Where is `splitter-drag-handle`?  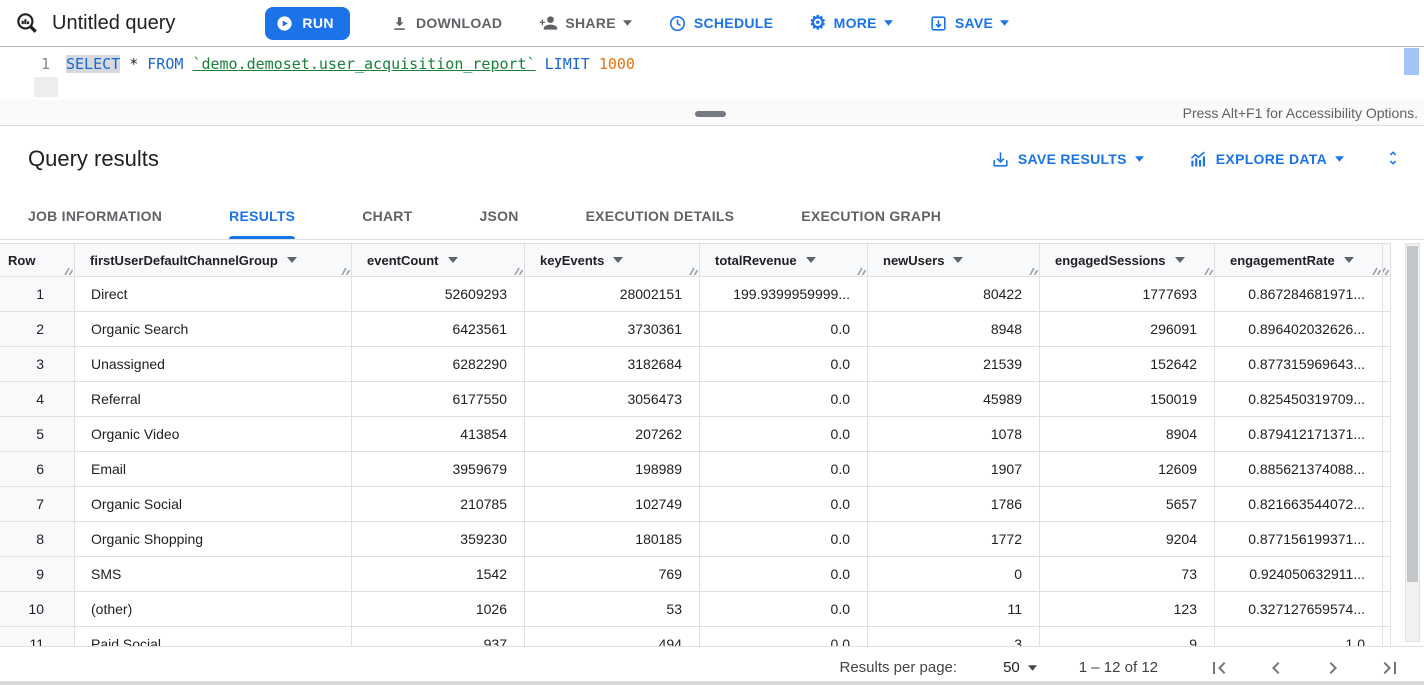 splitter-drag-handle is located at coordinates (710, 114).